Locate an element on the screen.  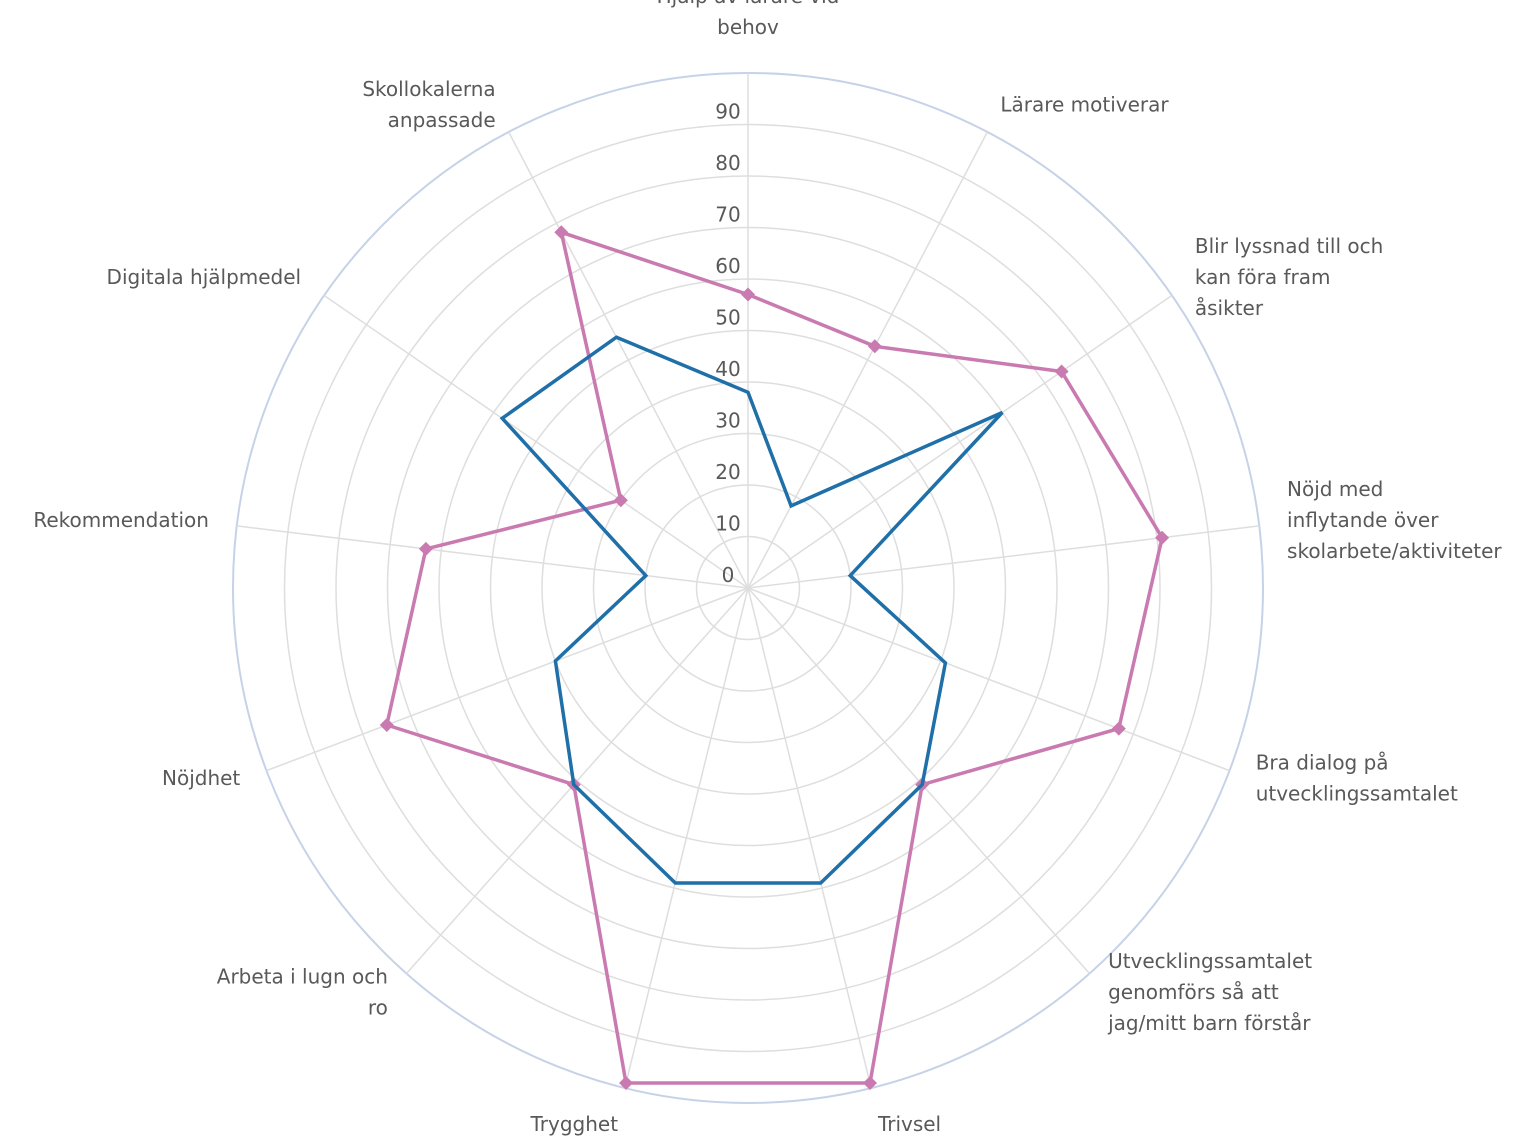
category-label-line: kan föra fram is located at coordinates (1263, 277).